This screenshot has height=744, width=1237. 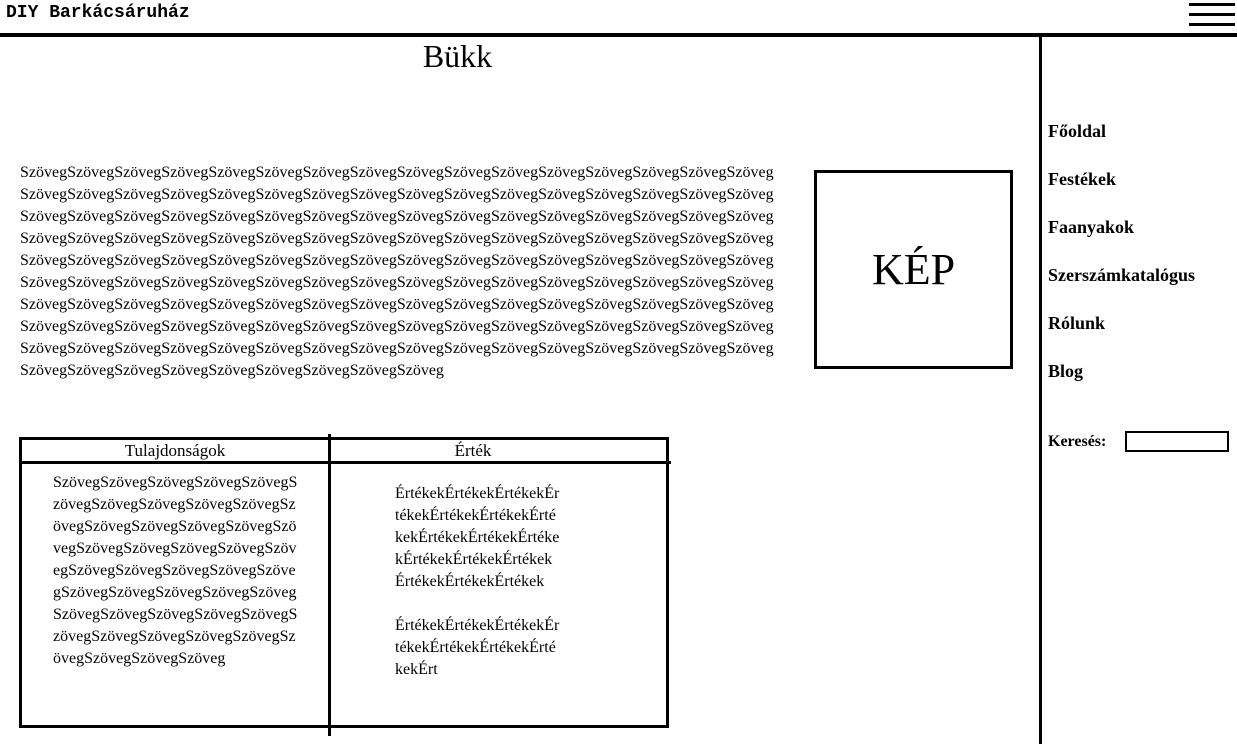 I want to click on table-header-properties: Tulajdonságok, so click(x=175, y=450).